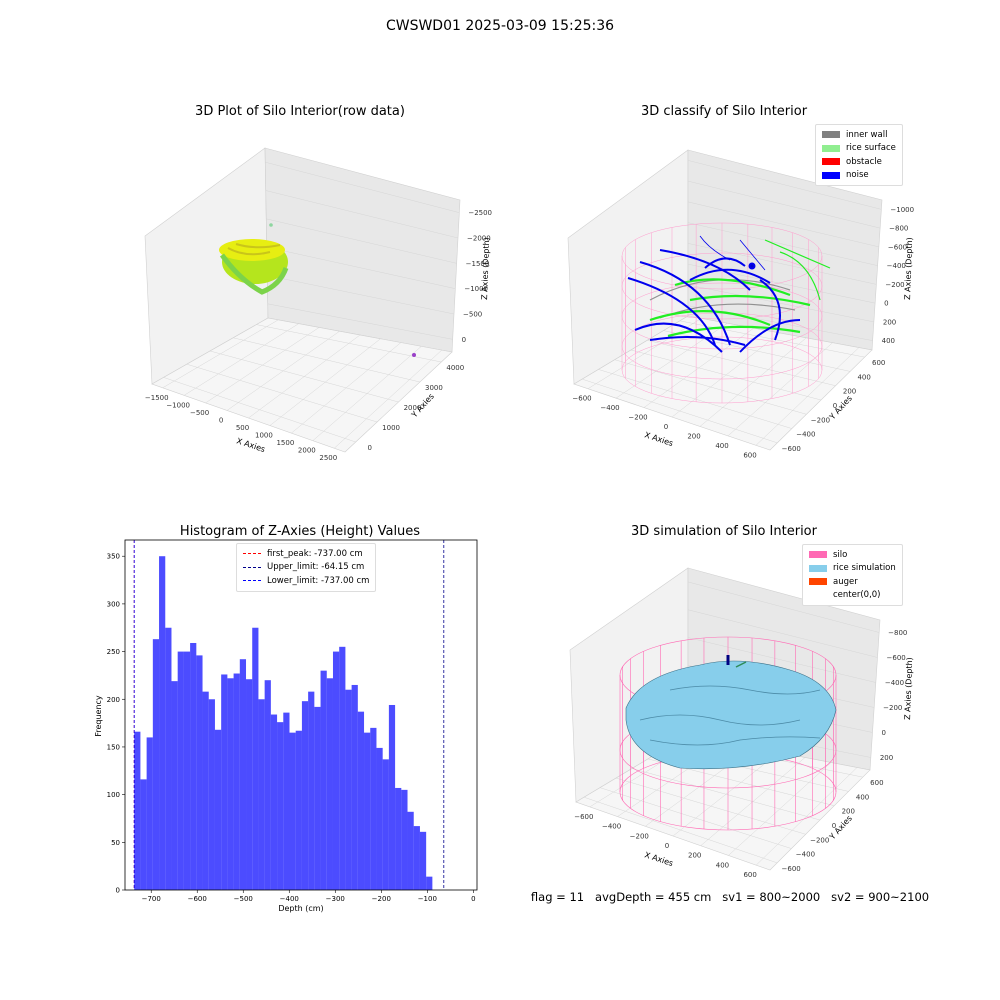  I want to click on figure-title: CWSWD01 2025-03-09 15:25:36, so click(500, 26).